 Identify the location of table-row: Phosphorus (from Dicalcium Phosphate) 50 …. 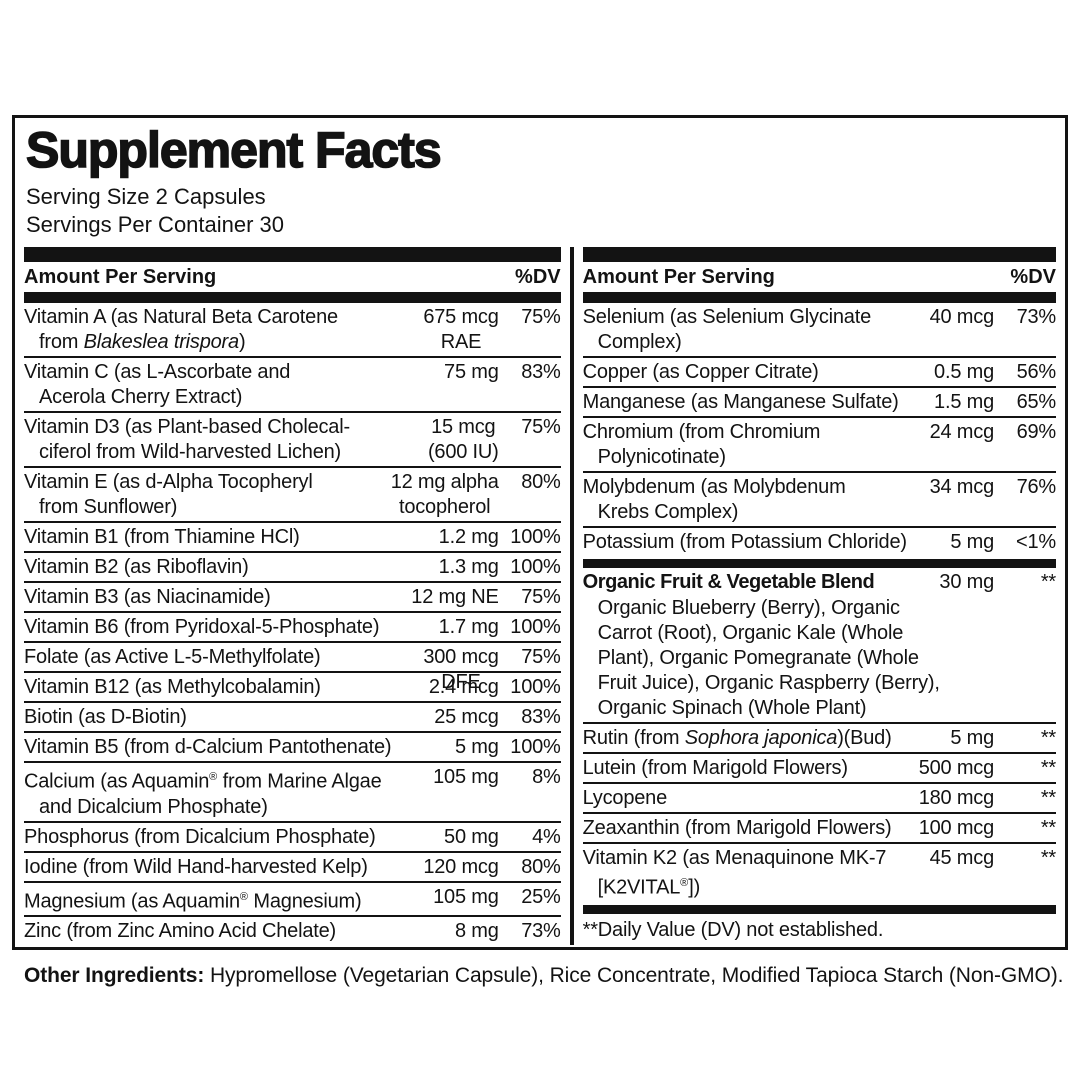
(292, 835).